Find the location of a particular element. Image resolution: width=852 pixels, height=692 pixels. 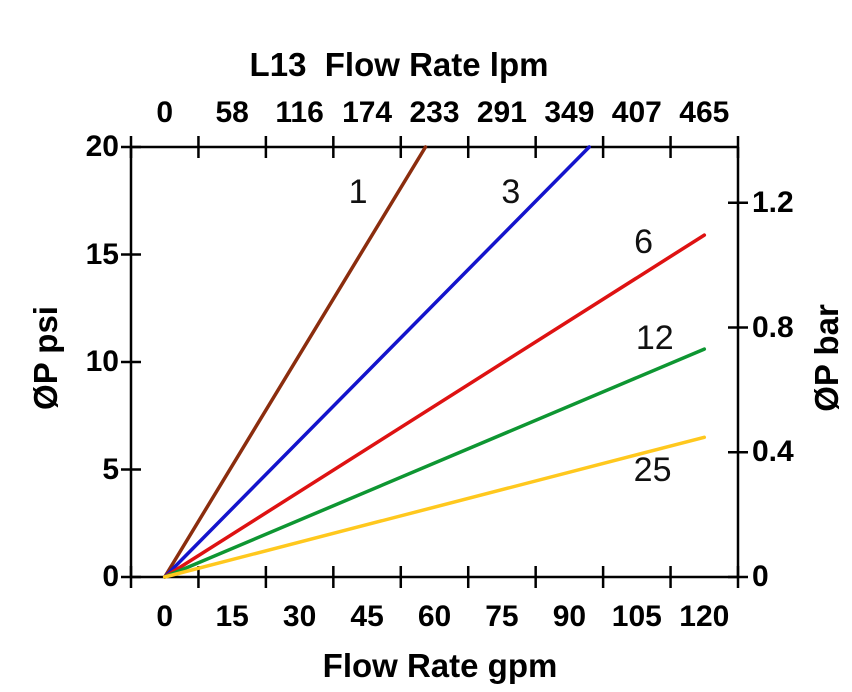

right-axis-tick-label: 1.2 is located at coordinates (773, 202).